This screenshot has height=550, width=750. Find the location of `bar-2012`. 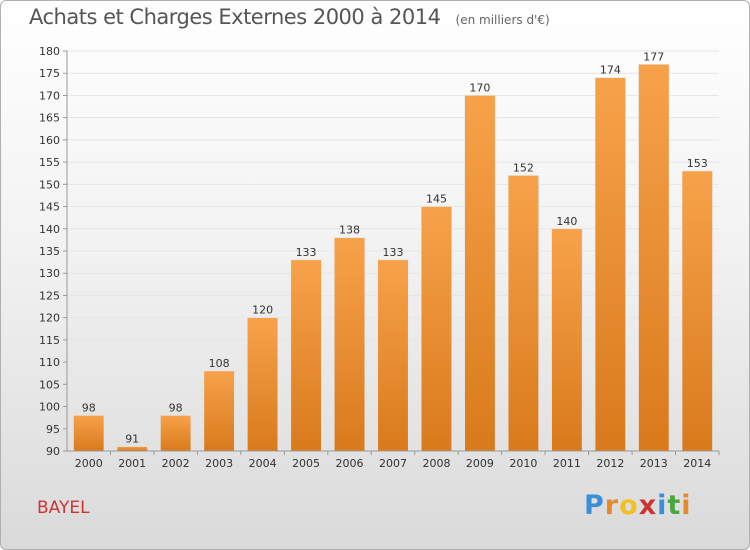

bar-2012 is located at coordinates (610, 264).